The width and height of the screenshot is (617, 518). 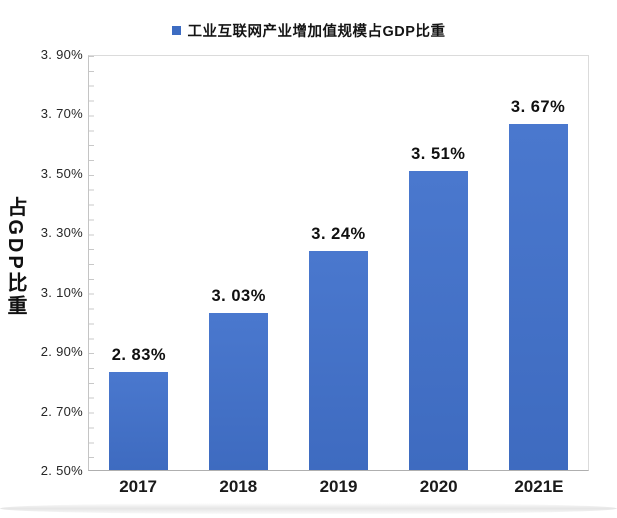 I want to click on y-tick-label: 3. 50%, so click(x=61, y=173).